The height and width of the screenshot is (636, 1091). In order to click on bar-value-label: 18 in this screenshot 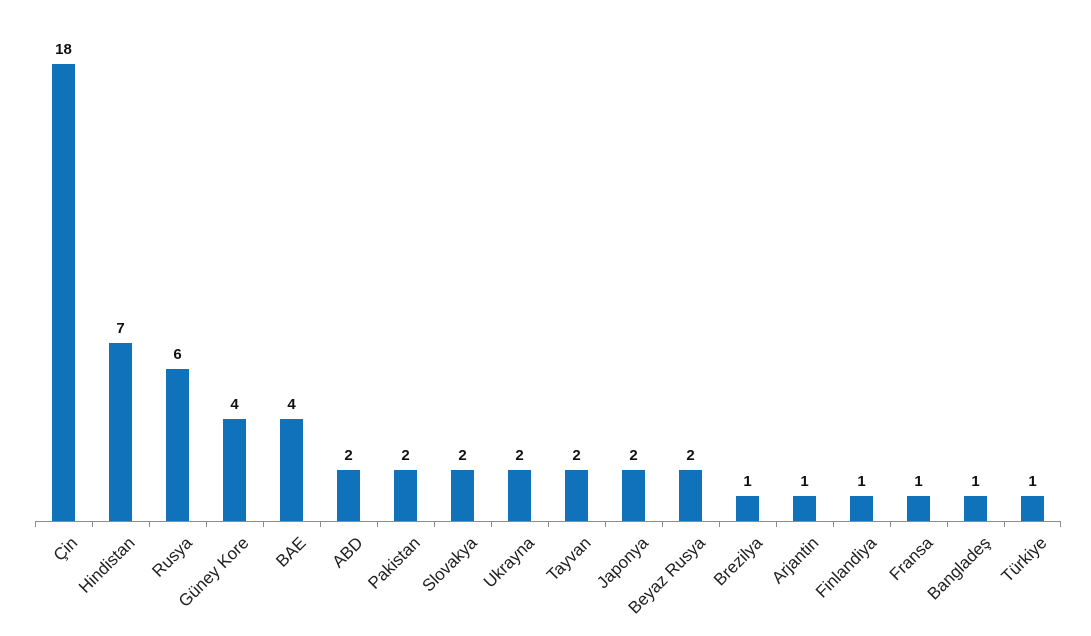, I will do `click(63, 49)`.